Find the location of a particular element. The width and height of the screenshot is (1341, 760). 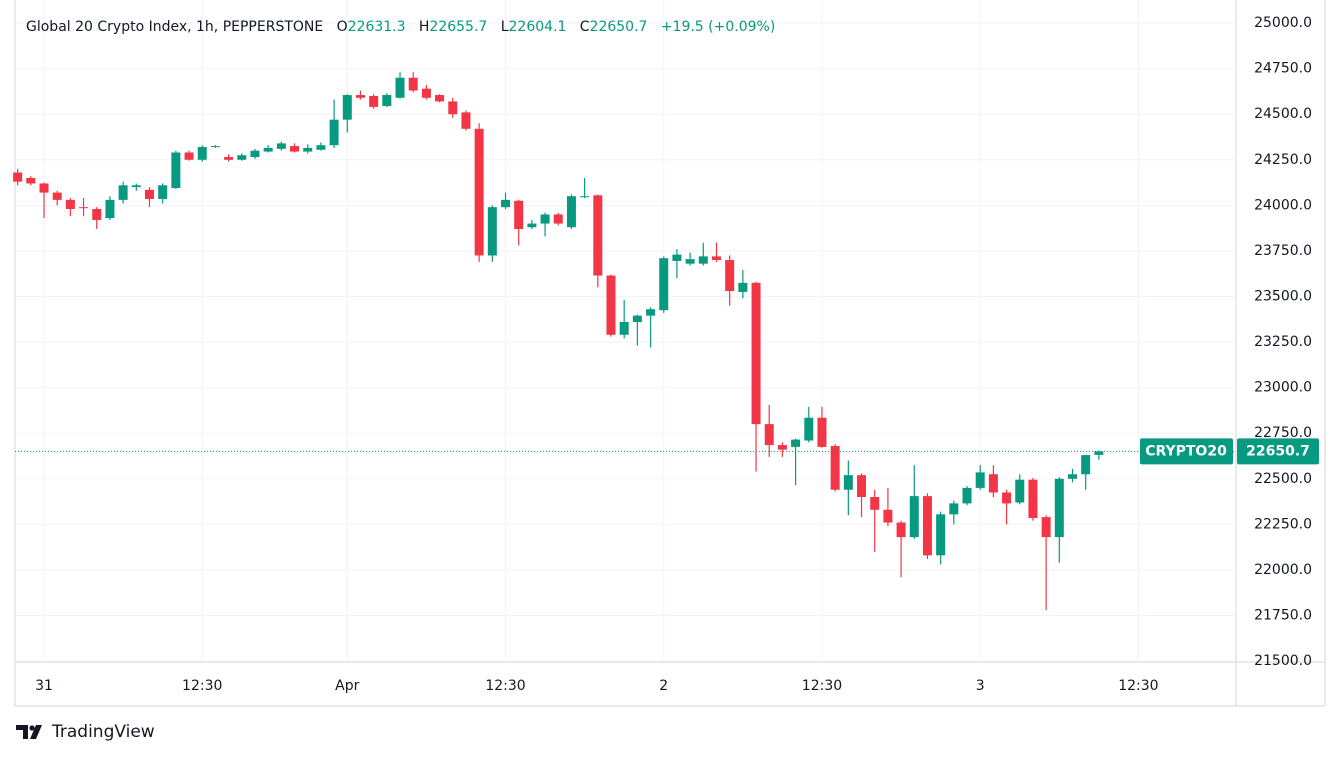

y-tick-label: 21750.0 is located at coordinates (1283, 616).